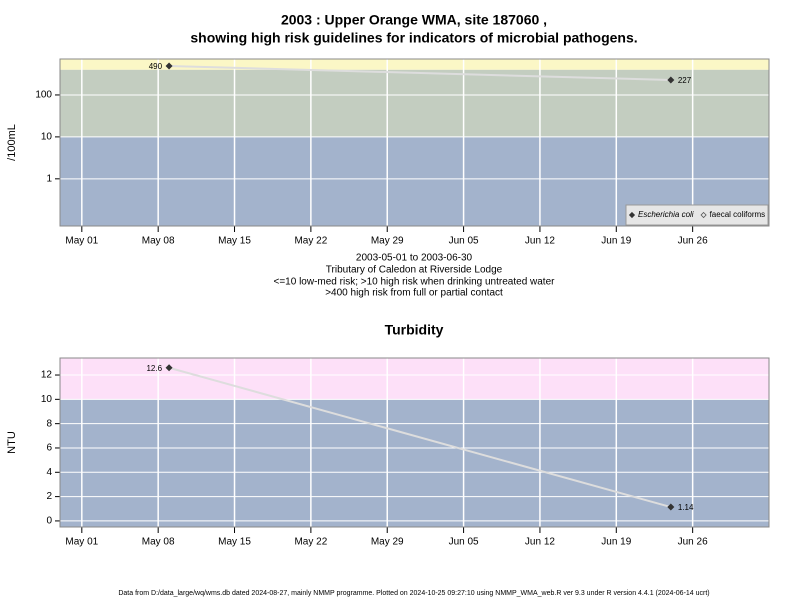 This screenshot has height=600, width=800. What do you see at coordinates (49, 472) in the screenshot?
I see `y-tick-label: 4` at bounding box center [49, 472].